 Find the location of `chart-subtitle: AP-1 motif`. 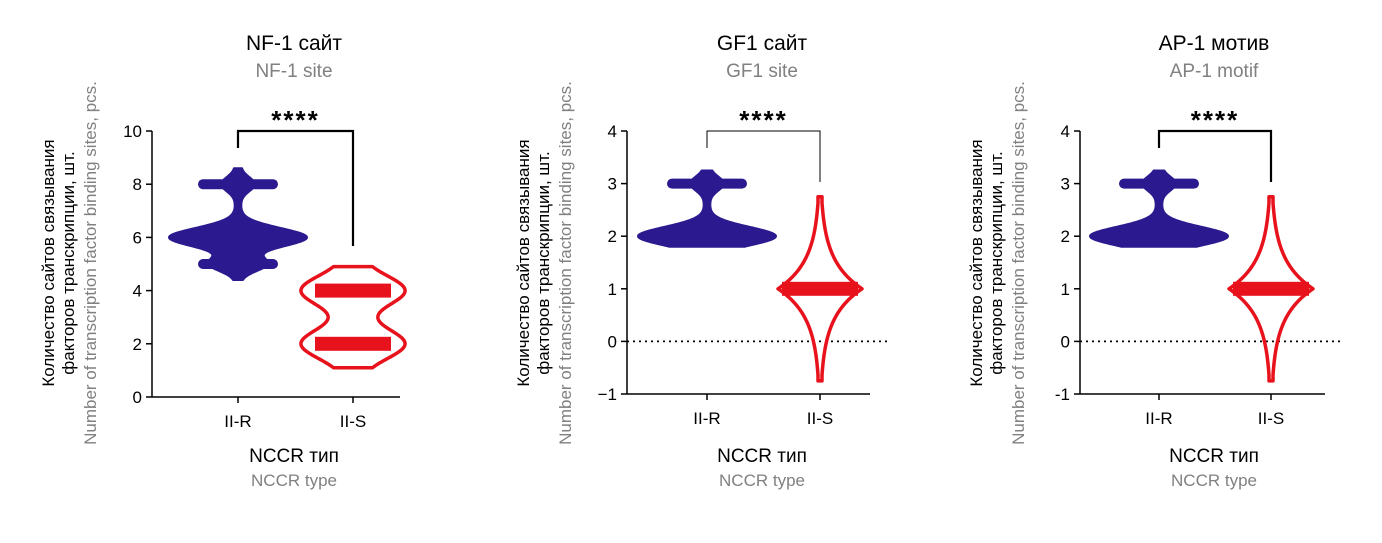

chart-subtitle: AP-1 motif is located at coordinates (1214, 71).